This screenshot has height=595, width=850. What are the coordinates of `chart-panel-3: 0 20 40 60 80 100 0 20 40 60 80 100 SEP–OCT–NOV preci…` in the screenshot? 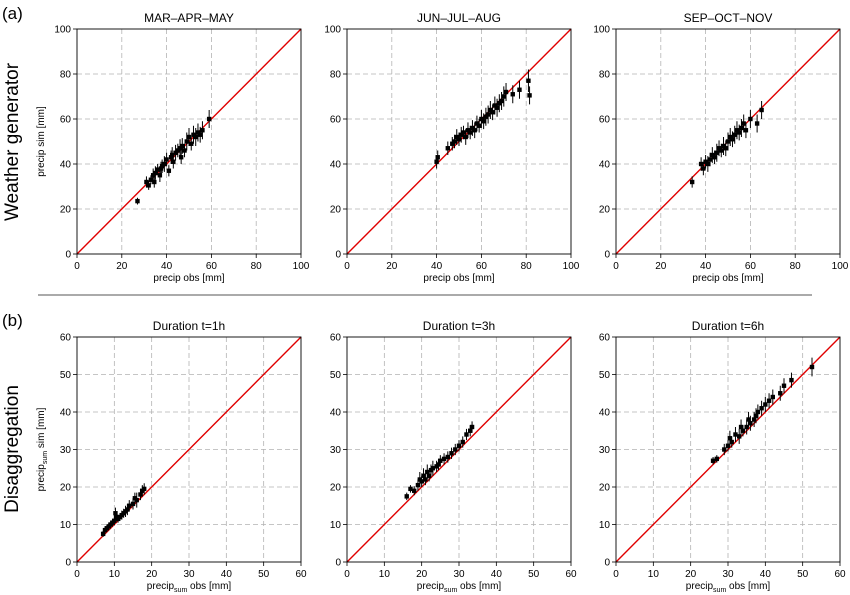 It's located at (720, 147).